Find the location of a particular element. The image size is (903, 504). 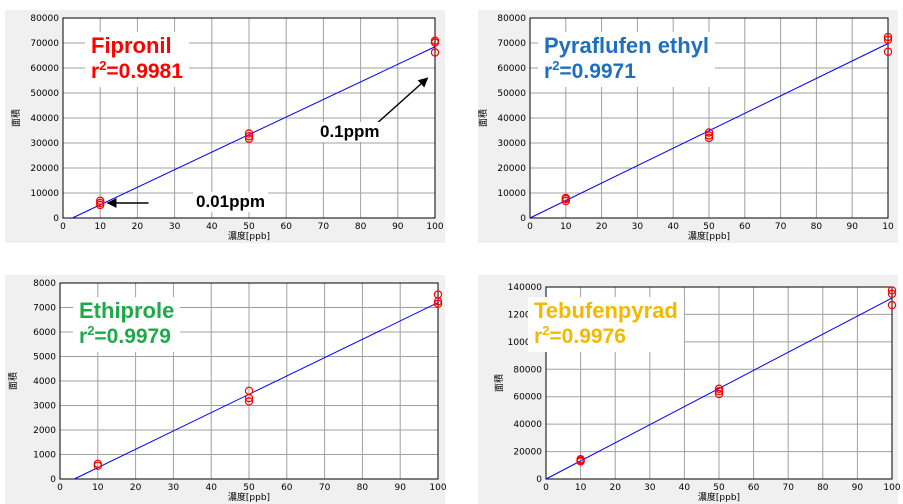

r2-value: r2=0.9976 is located at coordinates (580, 335).